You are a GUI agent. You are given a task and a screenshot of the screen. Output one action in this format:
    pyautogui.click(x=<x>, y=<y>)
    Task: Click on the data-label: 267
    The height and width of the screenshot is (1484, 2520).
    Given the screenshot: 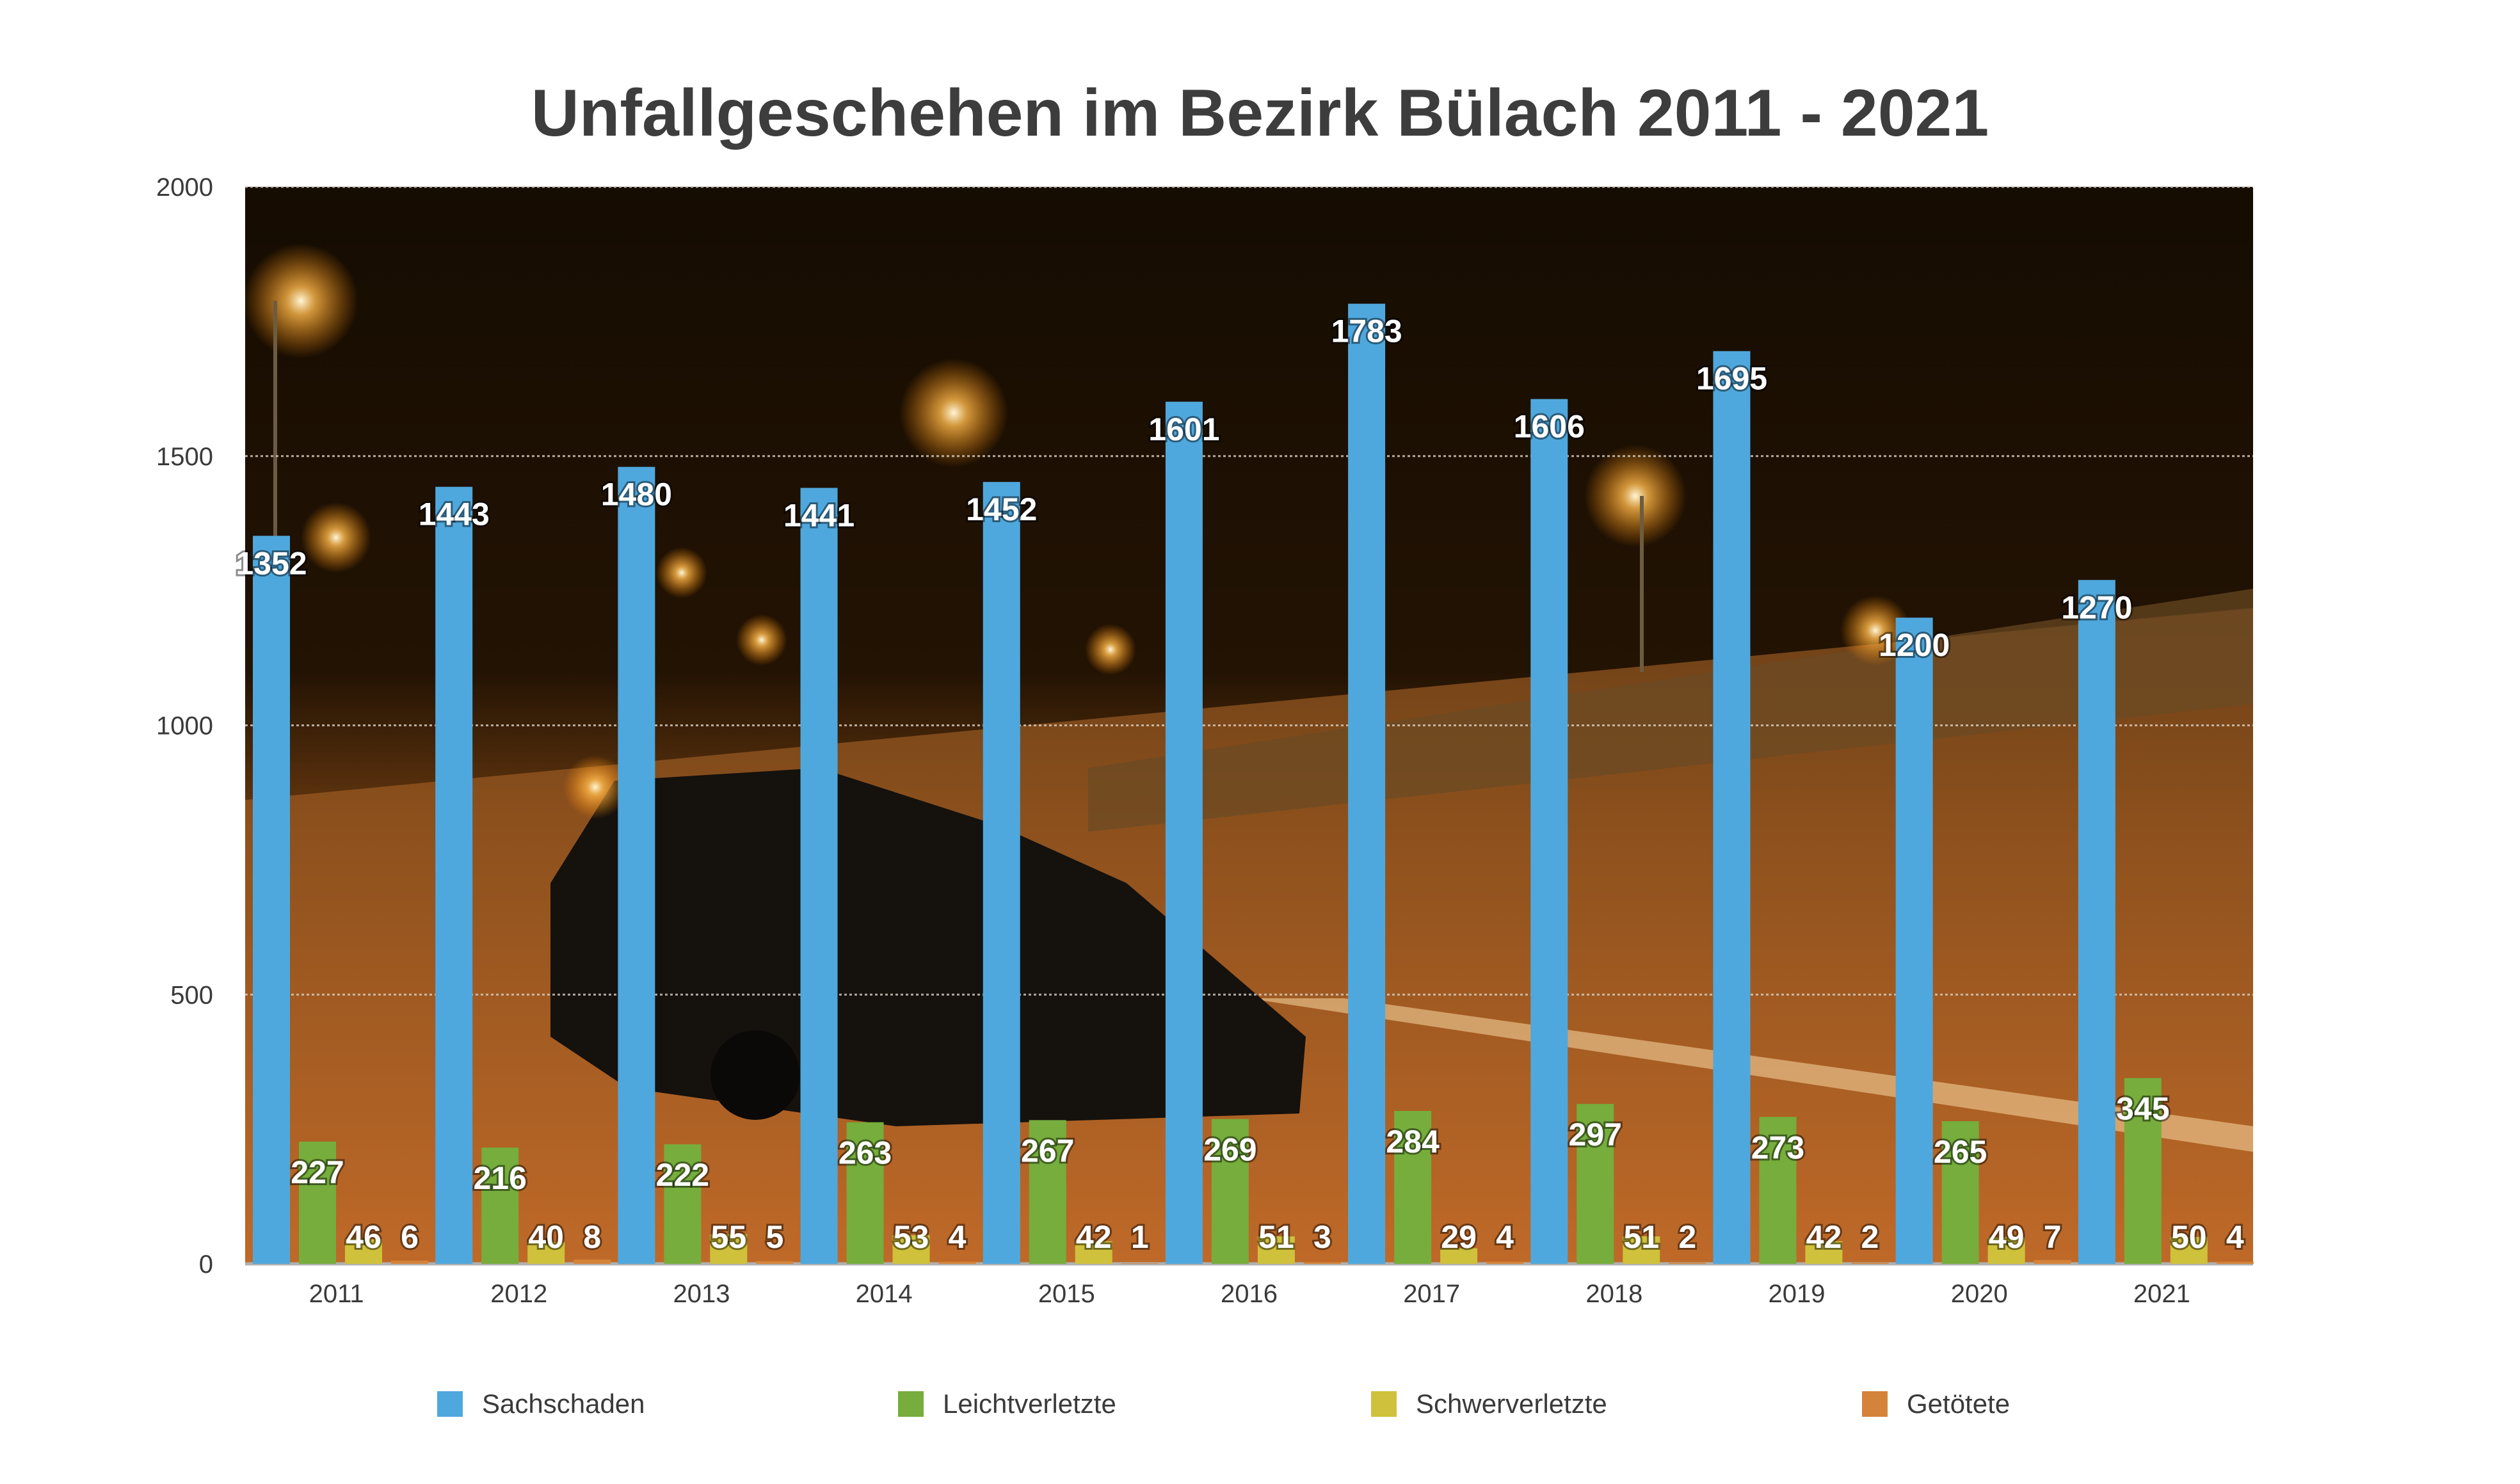 What is the action you would take?
    pyautogui.click(x=1047, y=1151)
    